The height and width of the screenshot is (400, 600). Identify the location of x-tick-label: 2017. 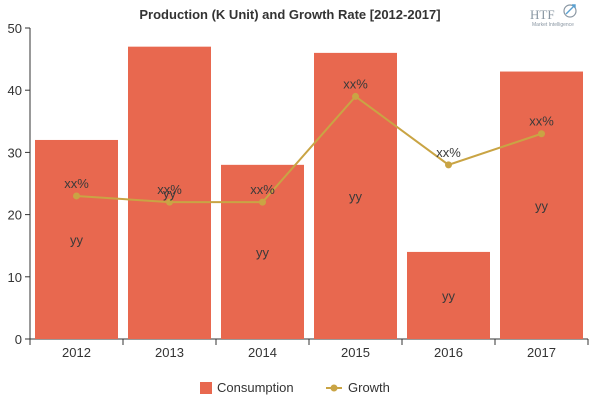
(541, 352).